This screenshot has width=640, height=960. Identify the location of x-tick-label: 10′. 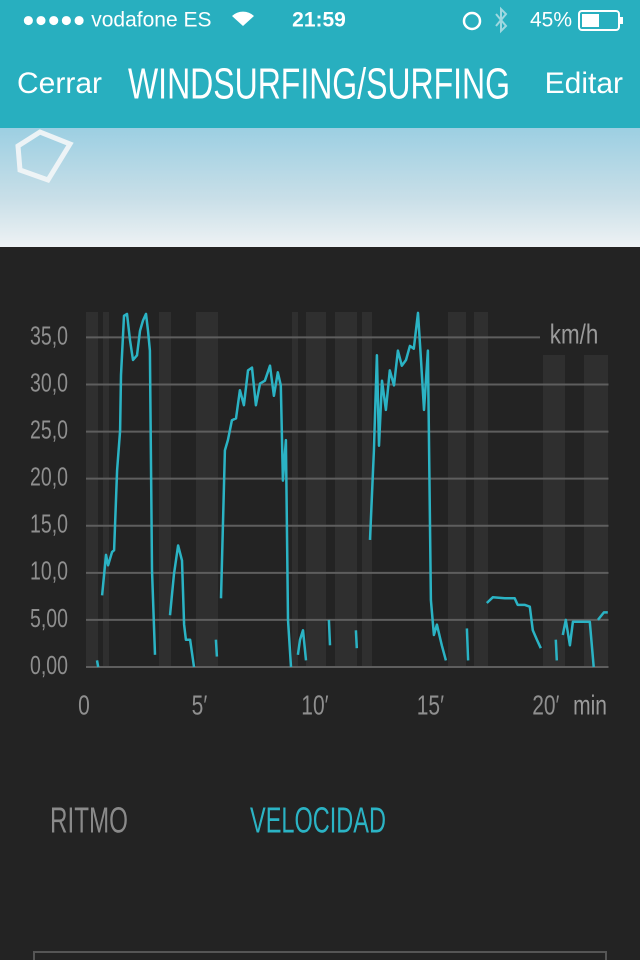
(315, 706).